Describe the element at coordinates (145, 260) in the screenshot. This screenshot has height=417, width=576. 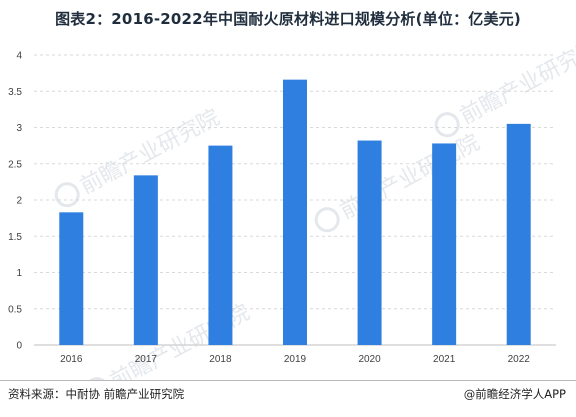
I see `bar-2017` at that location.